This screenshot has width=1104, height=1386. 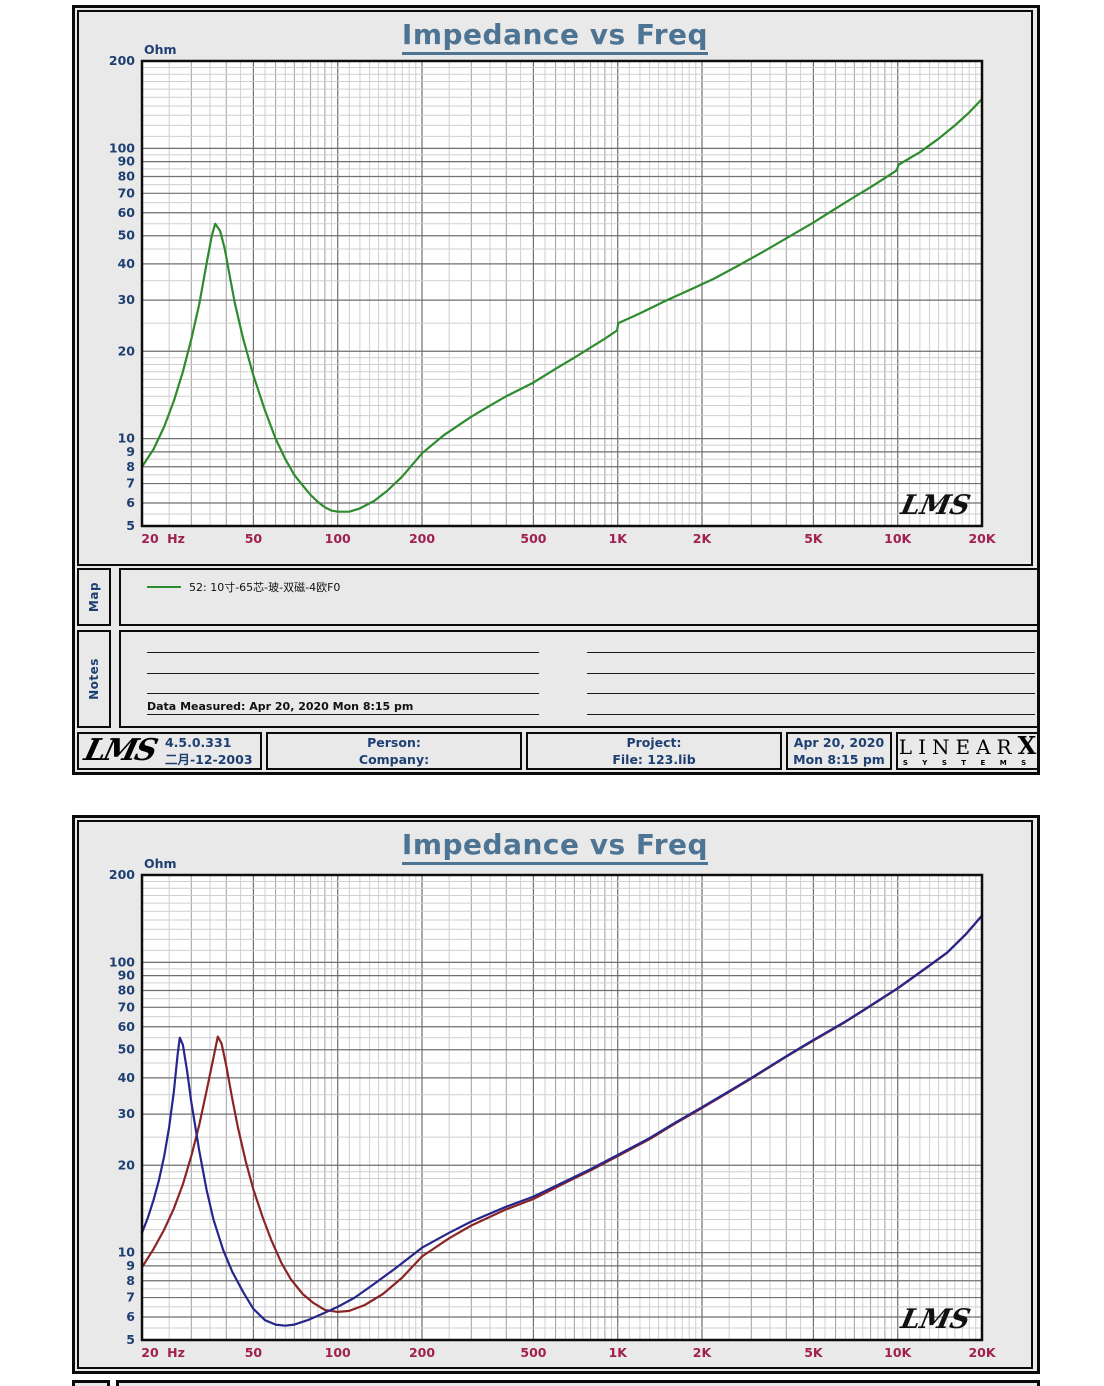 I want to click on linearx-logo-linear: LINEAR, so click(x=958, y=746).